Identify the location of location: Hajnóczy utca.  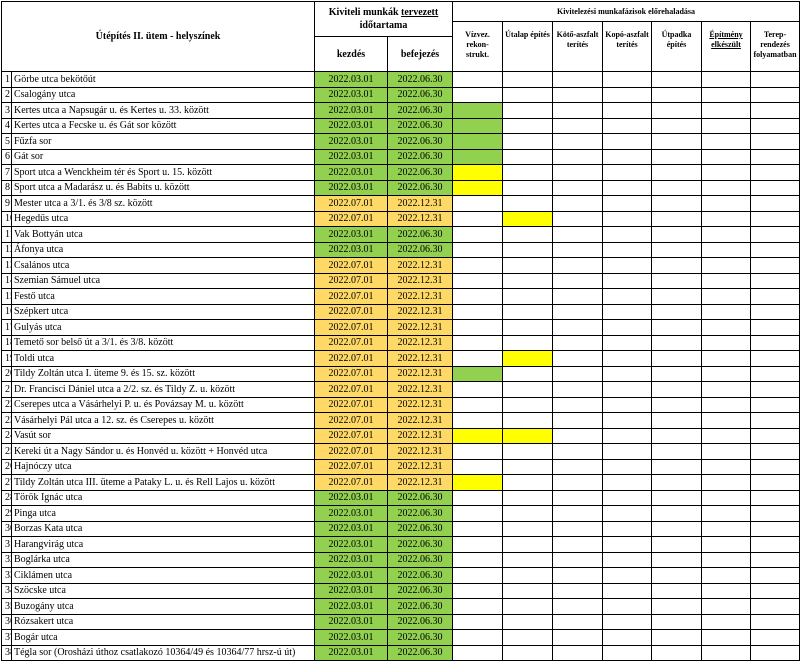
(163, 466).